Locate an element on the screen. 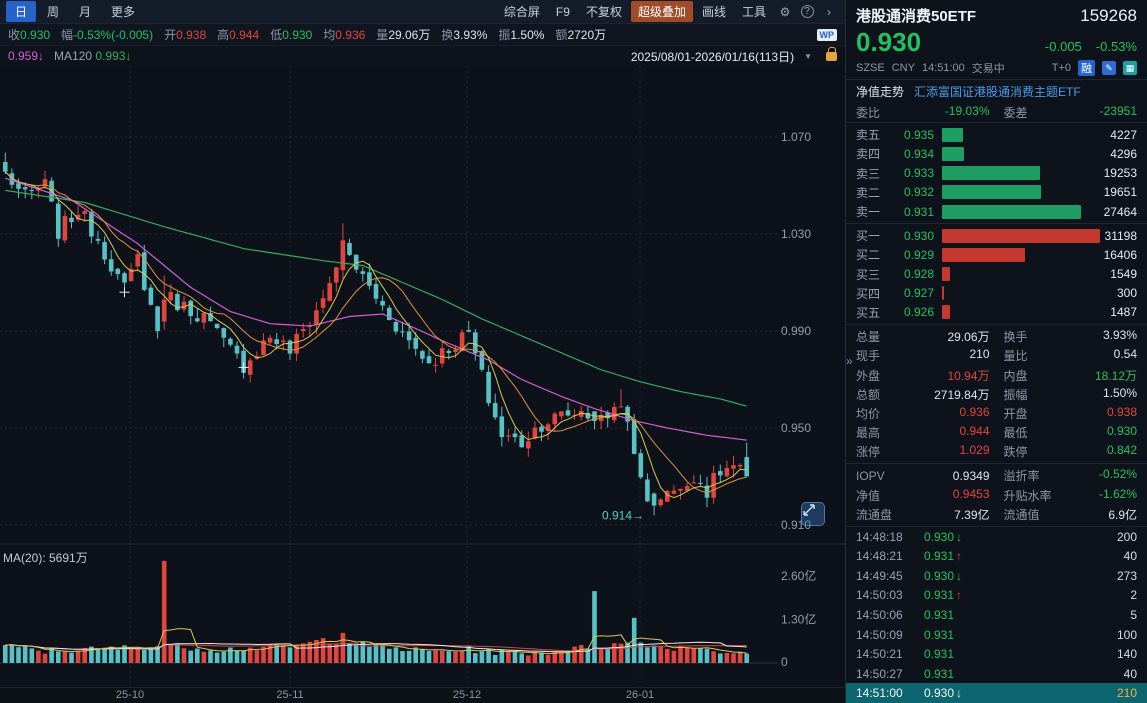  time-axis-label: 26-01 is located at coordinates (640, 695).